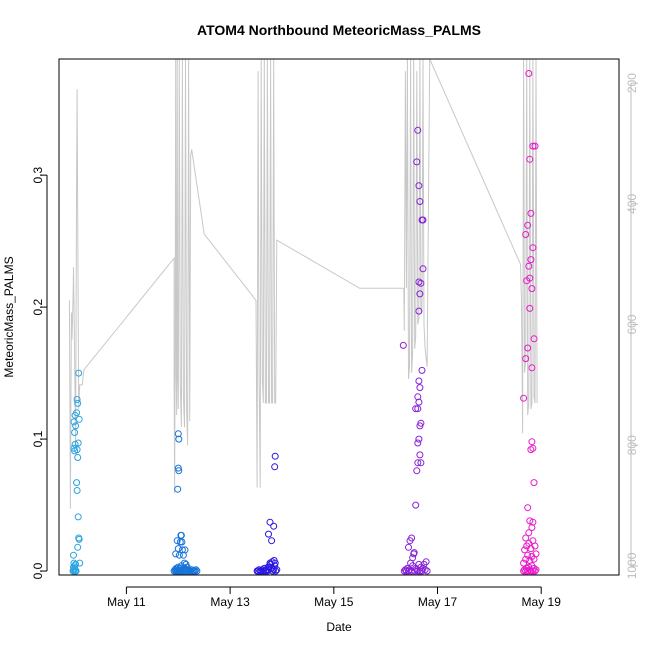 The width and height of the screenshot is (650, 650). What do you see at coordinates (632, 324) in the screenshot?
I see `y2-tick-label-2: 600` at bounding box center [632, 324].